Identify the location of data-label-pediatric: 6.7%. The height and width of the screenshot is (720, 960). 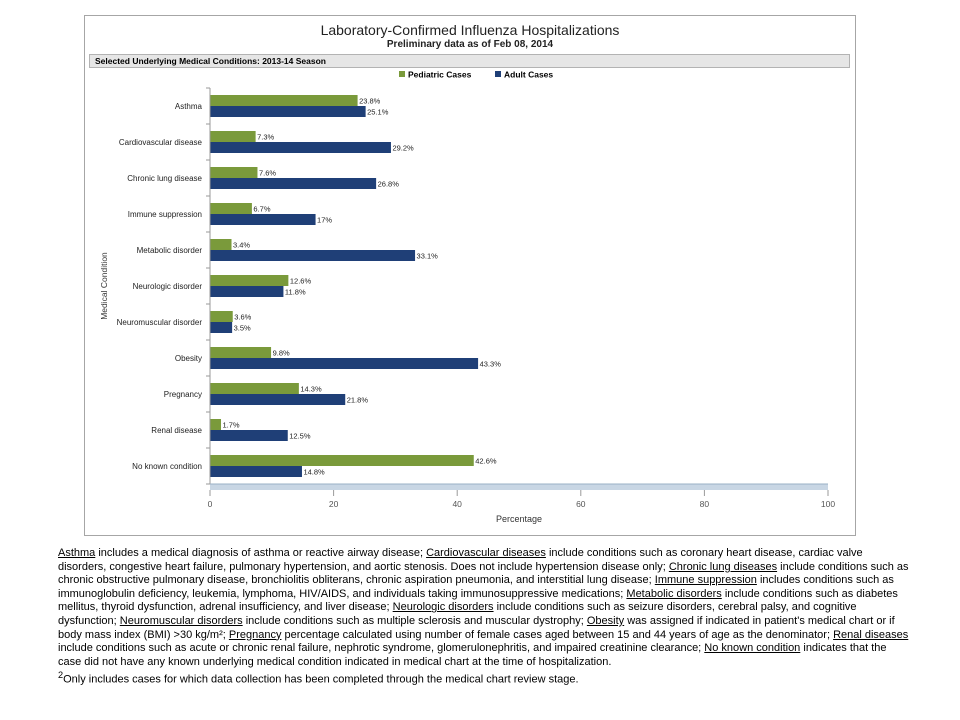
(261, 209).